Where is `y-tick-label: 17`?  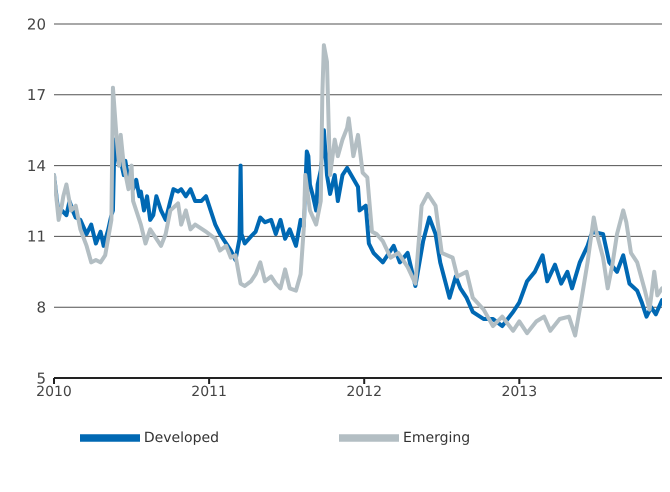 y-tick-label: 17 is located at coordinates (36, 95).